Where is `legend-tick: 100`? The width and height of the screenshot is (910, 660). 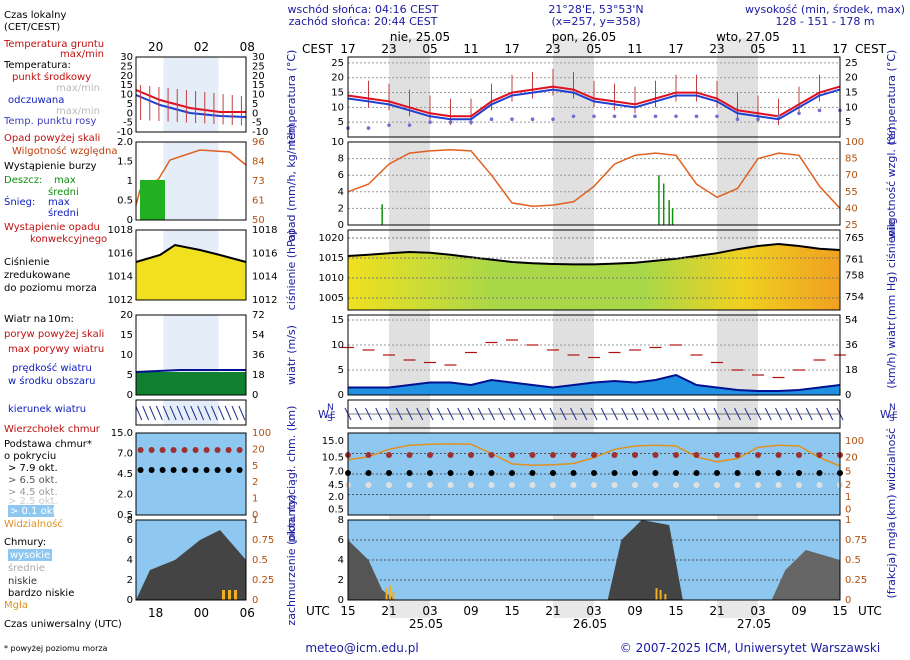
legend-tick: 100 is located at coordinates (261, 433).